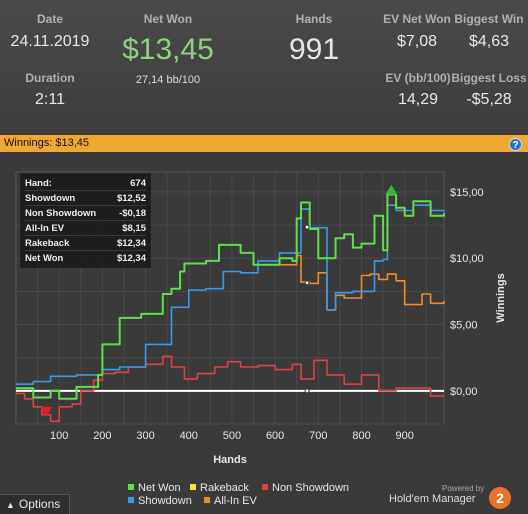  What do you see at coordinates (168, 49) in the screenshot?
I see `net-won-value: $13,45` at bounding box center [168, 49].